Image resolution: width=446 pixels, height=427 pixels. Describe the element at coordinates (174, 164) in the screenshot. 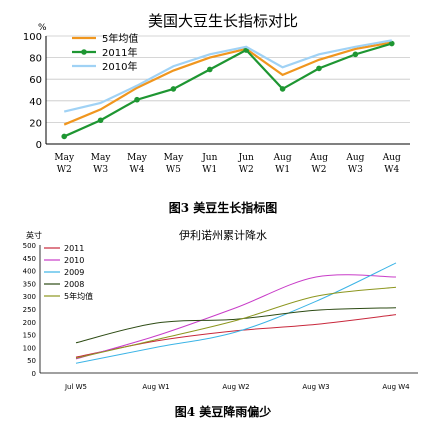

I see `x-tick-label: May W5` at that location.